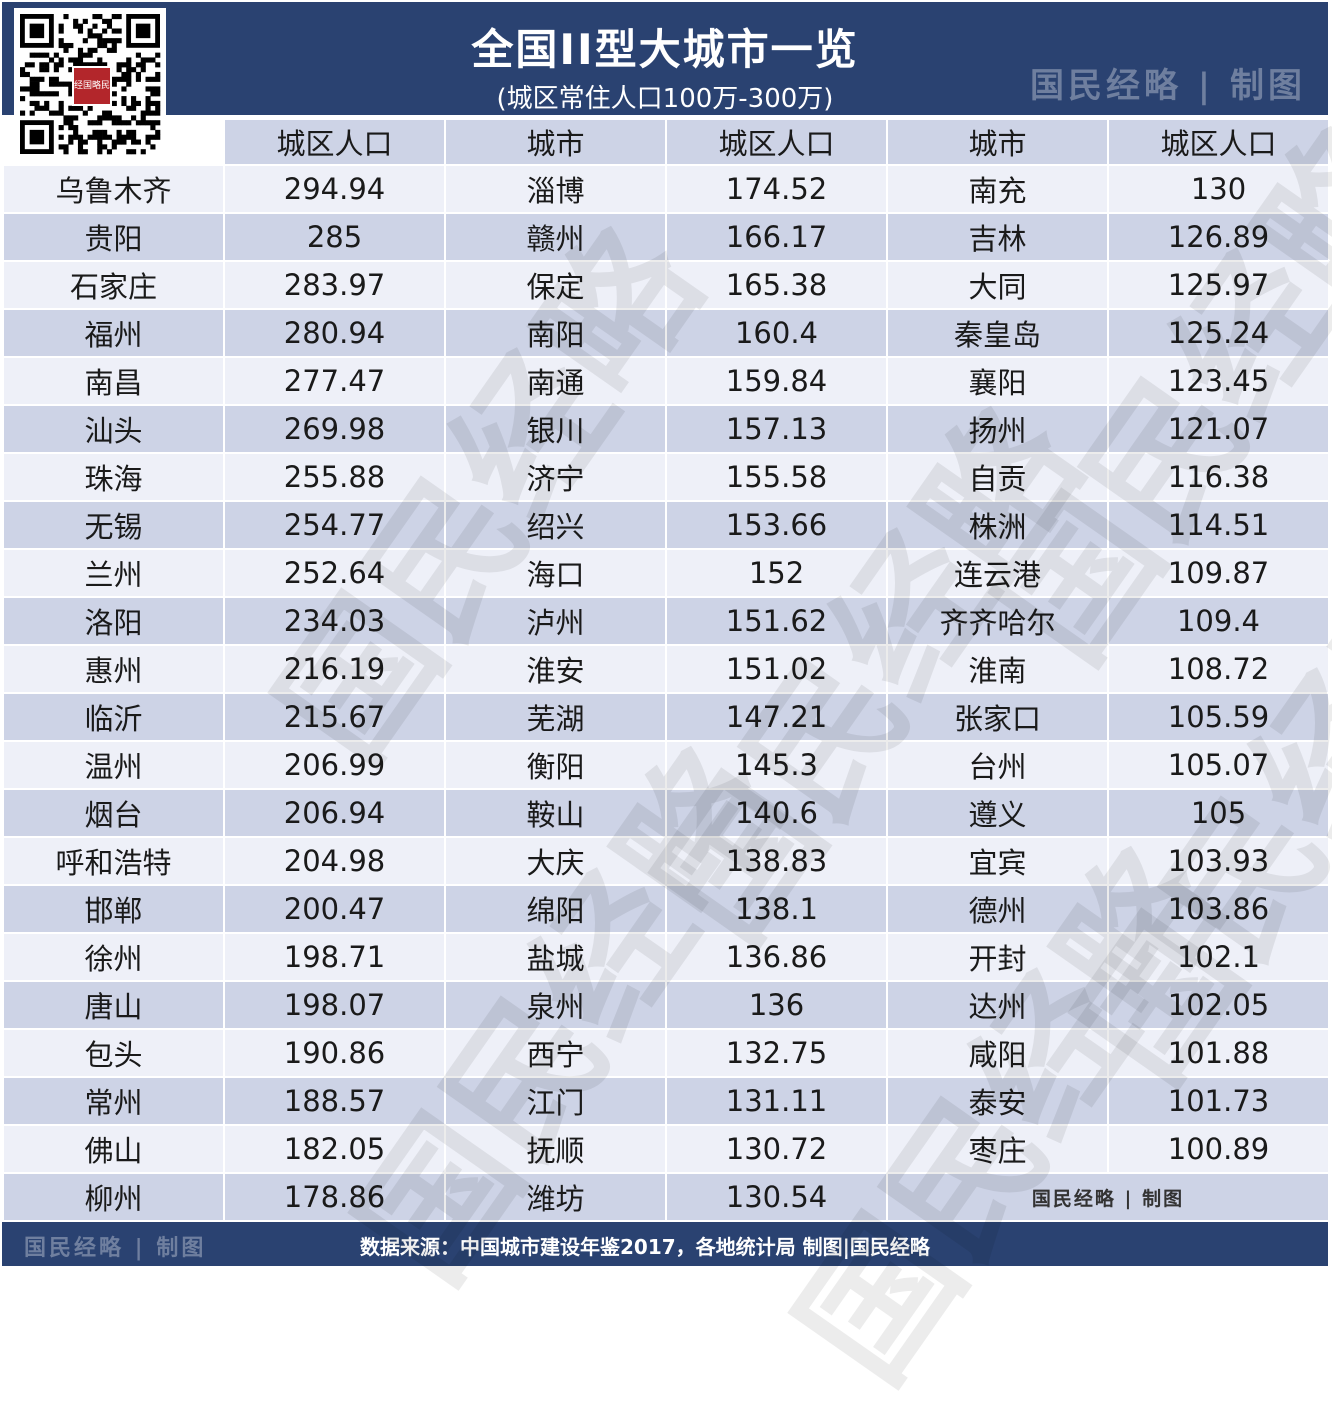  I want to click on table-cell: 珠海, so click(113, 477).